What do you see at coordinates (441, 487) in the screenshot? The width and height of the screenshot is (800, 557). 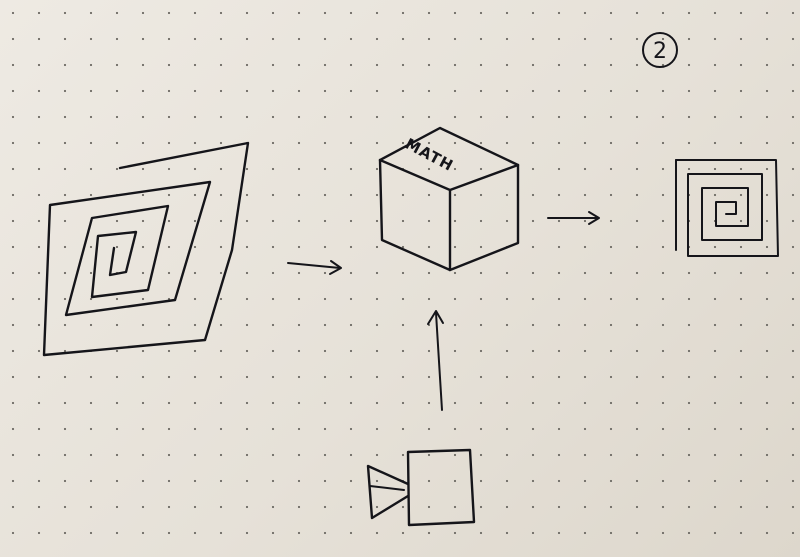 I see `camera-body` at bounding box center [441, 487].